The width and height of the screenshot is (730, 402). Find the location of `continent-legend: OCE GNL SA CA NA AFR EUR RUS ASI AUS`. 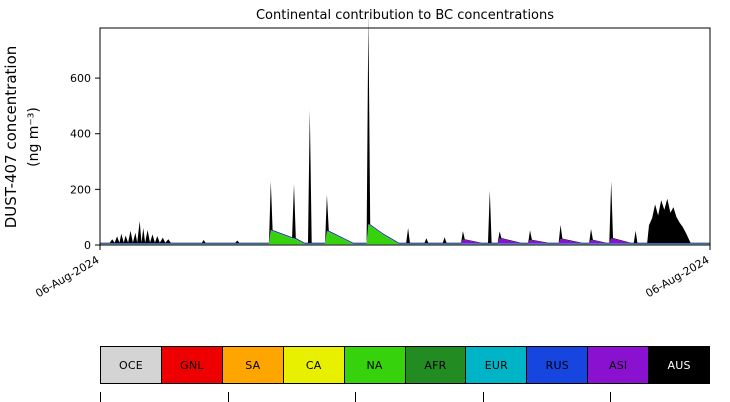

continent-legend: OCE GNL SA CA NA AFR EUR RUS ASI AUS is located at coordinates (405, 365).